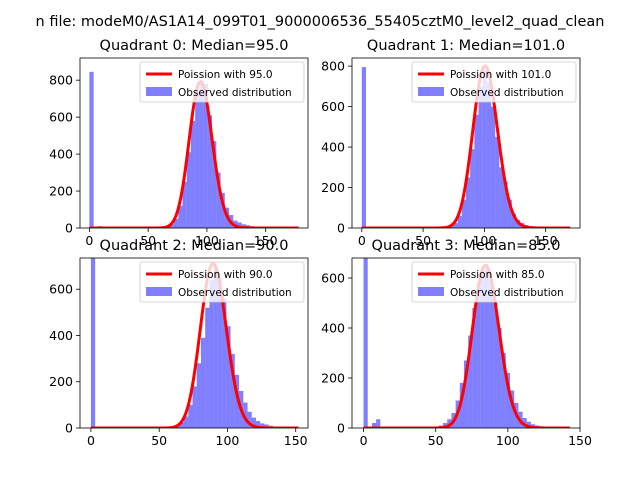 The width and height of the screenshot is (640, 480). I want to click on legend: Poission with 85.0 Observed distribution, so click(494, 282).